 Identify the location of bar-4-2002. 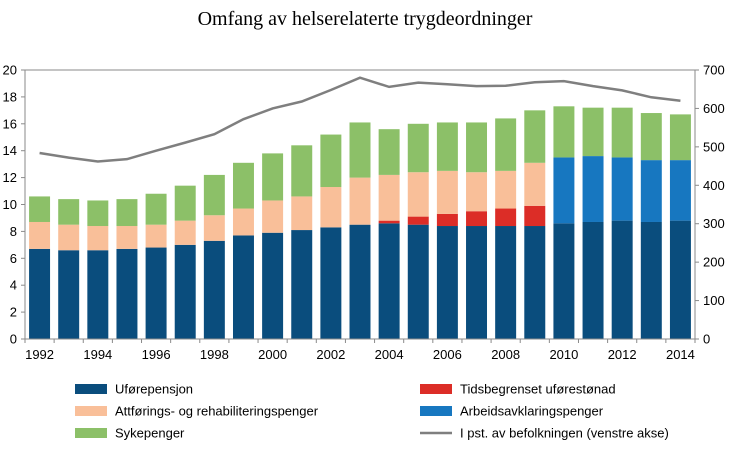
(331, 161).